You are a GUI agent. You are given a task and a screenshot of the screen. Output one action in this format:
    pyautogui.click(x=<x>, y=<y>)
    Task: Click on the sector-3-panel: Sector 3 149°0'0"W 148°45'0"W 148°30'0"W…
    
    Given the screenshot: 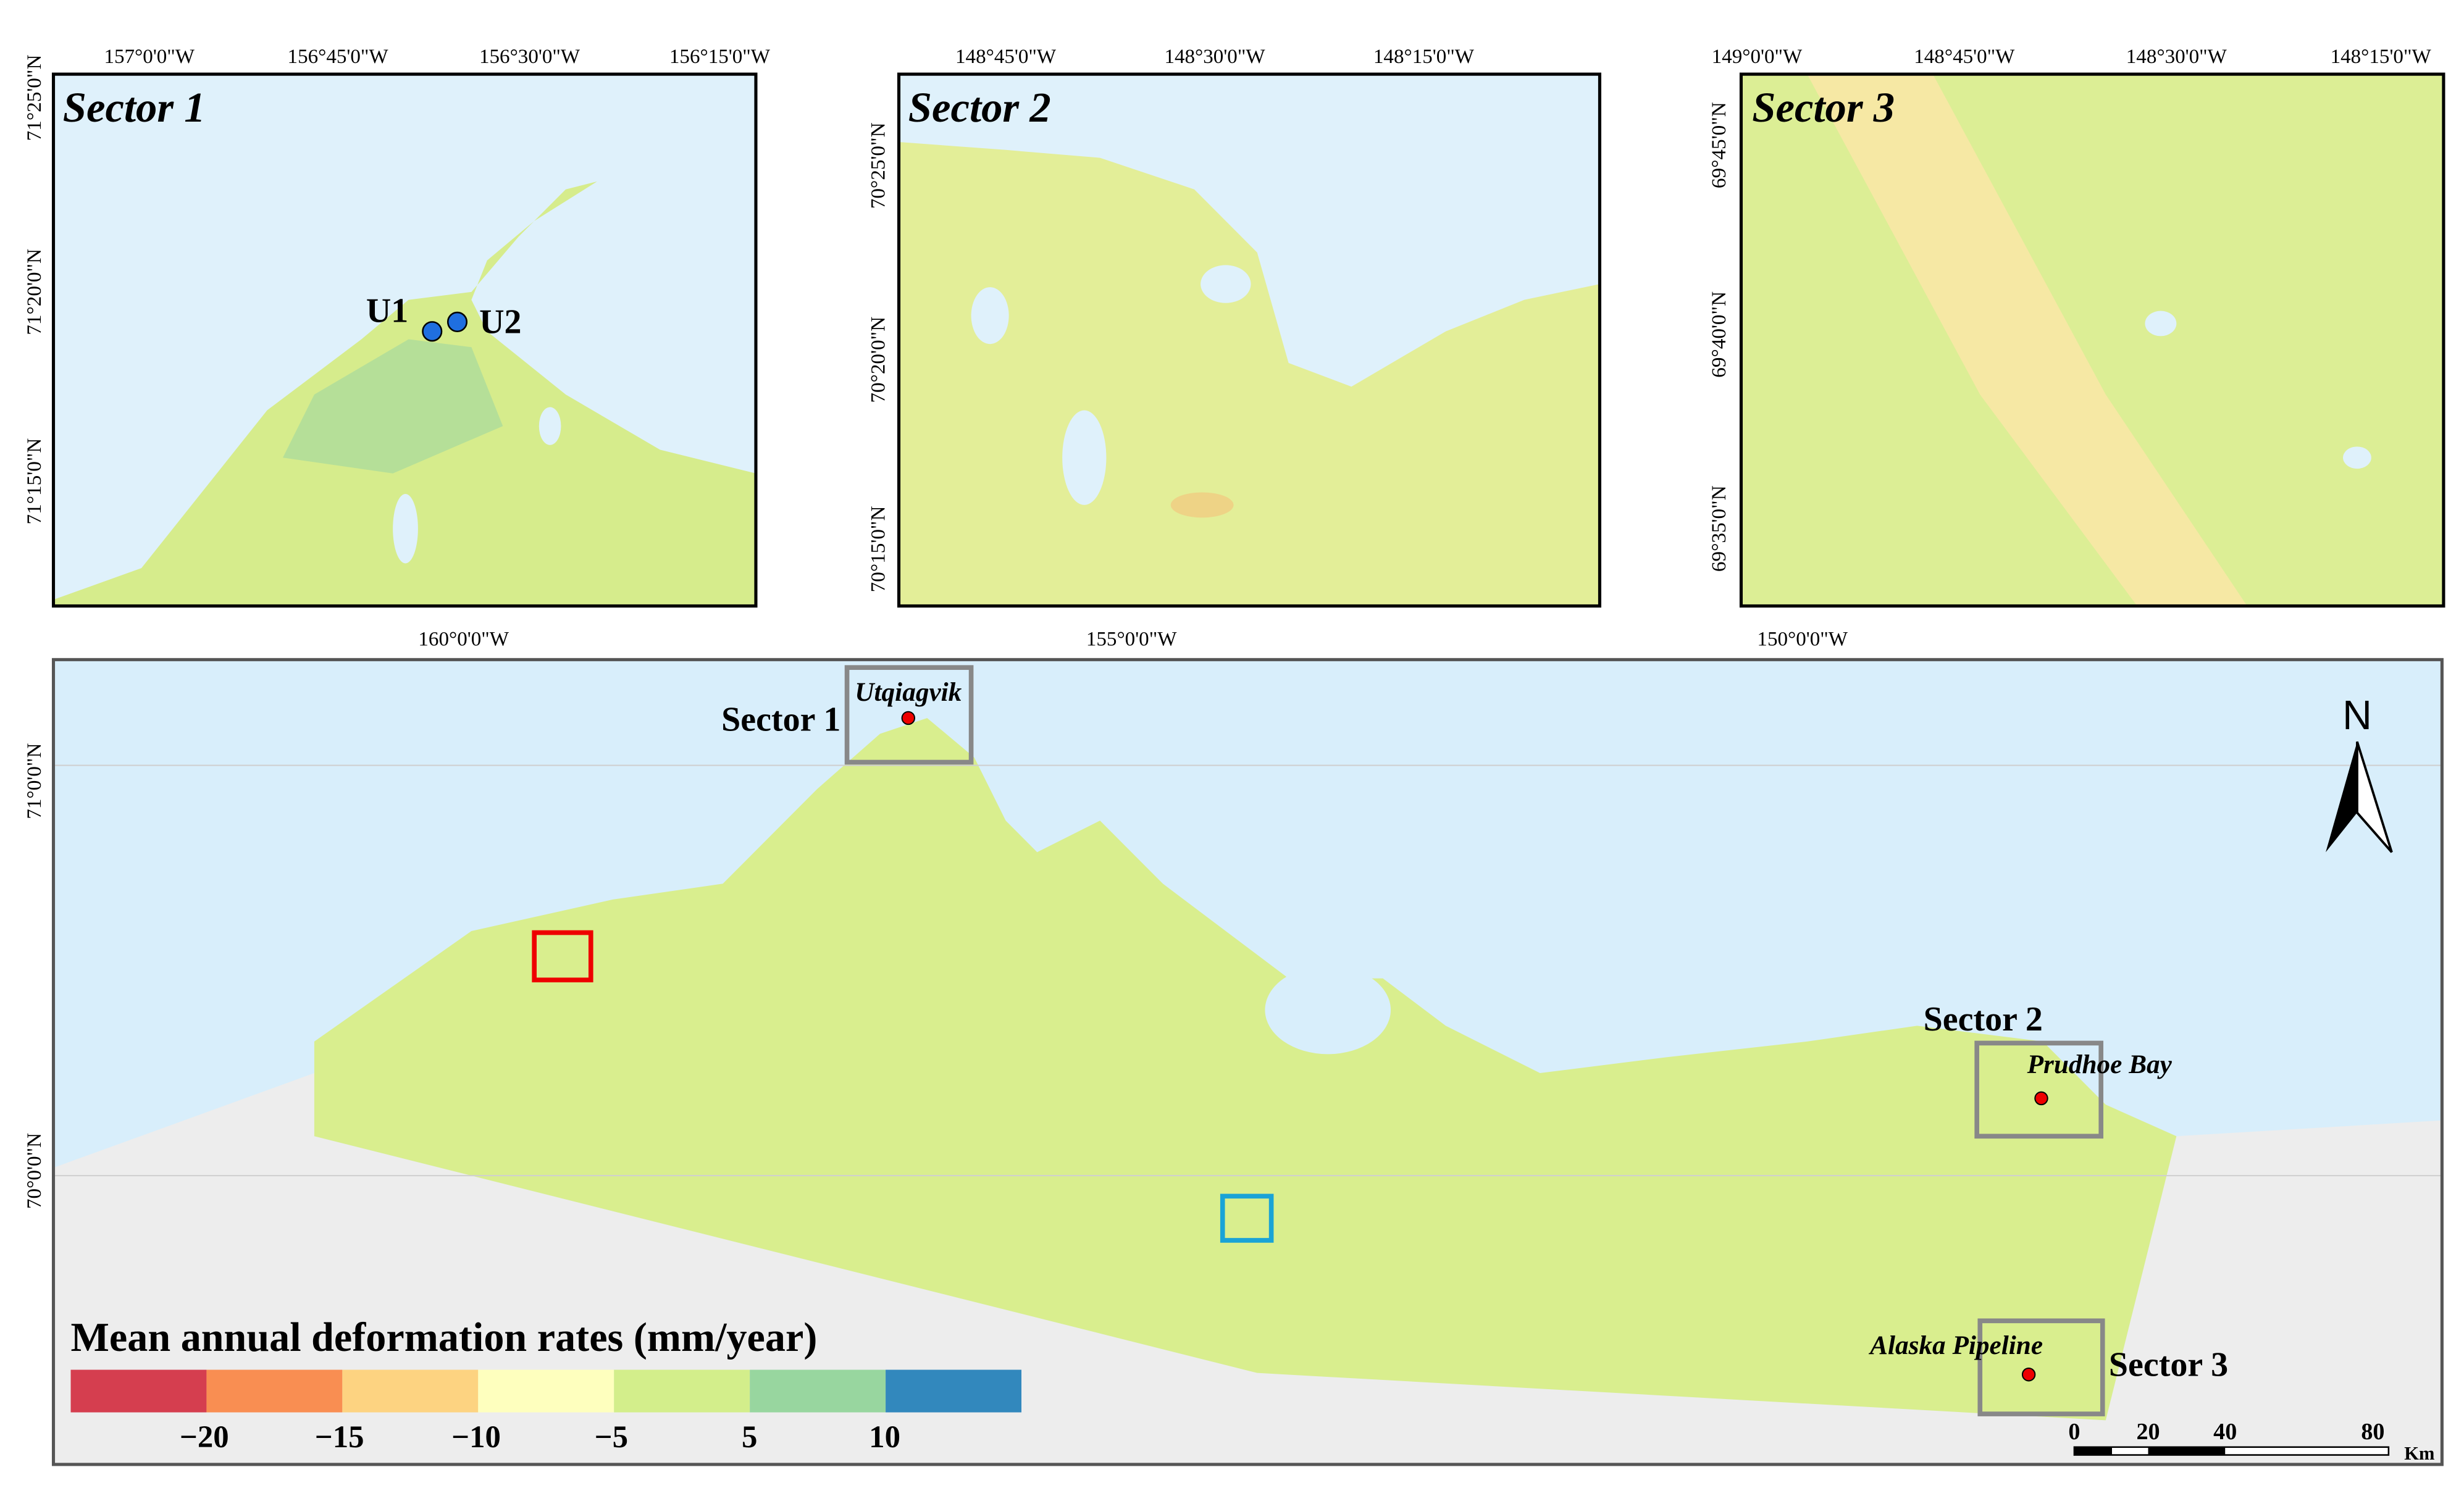 What is the action you would take?
    pyautogui.click(x=2076, y=326)
    